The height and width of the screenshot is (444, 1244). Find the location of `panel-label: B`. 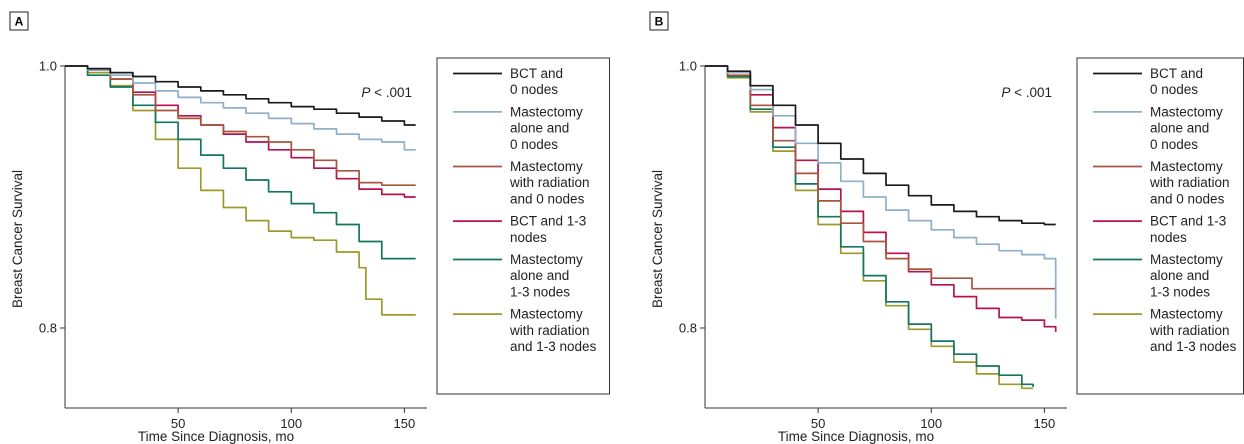

panel-label: B is located at coordinates (659, 22).